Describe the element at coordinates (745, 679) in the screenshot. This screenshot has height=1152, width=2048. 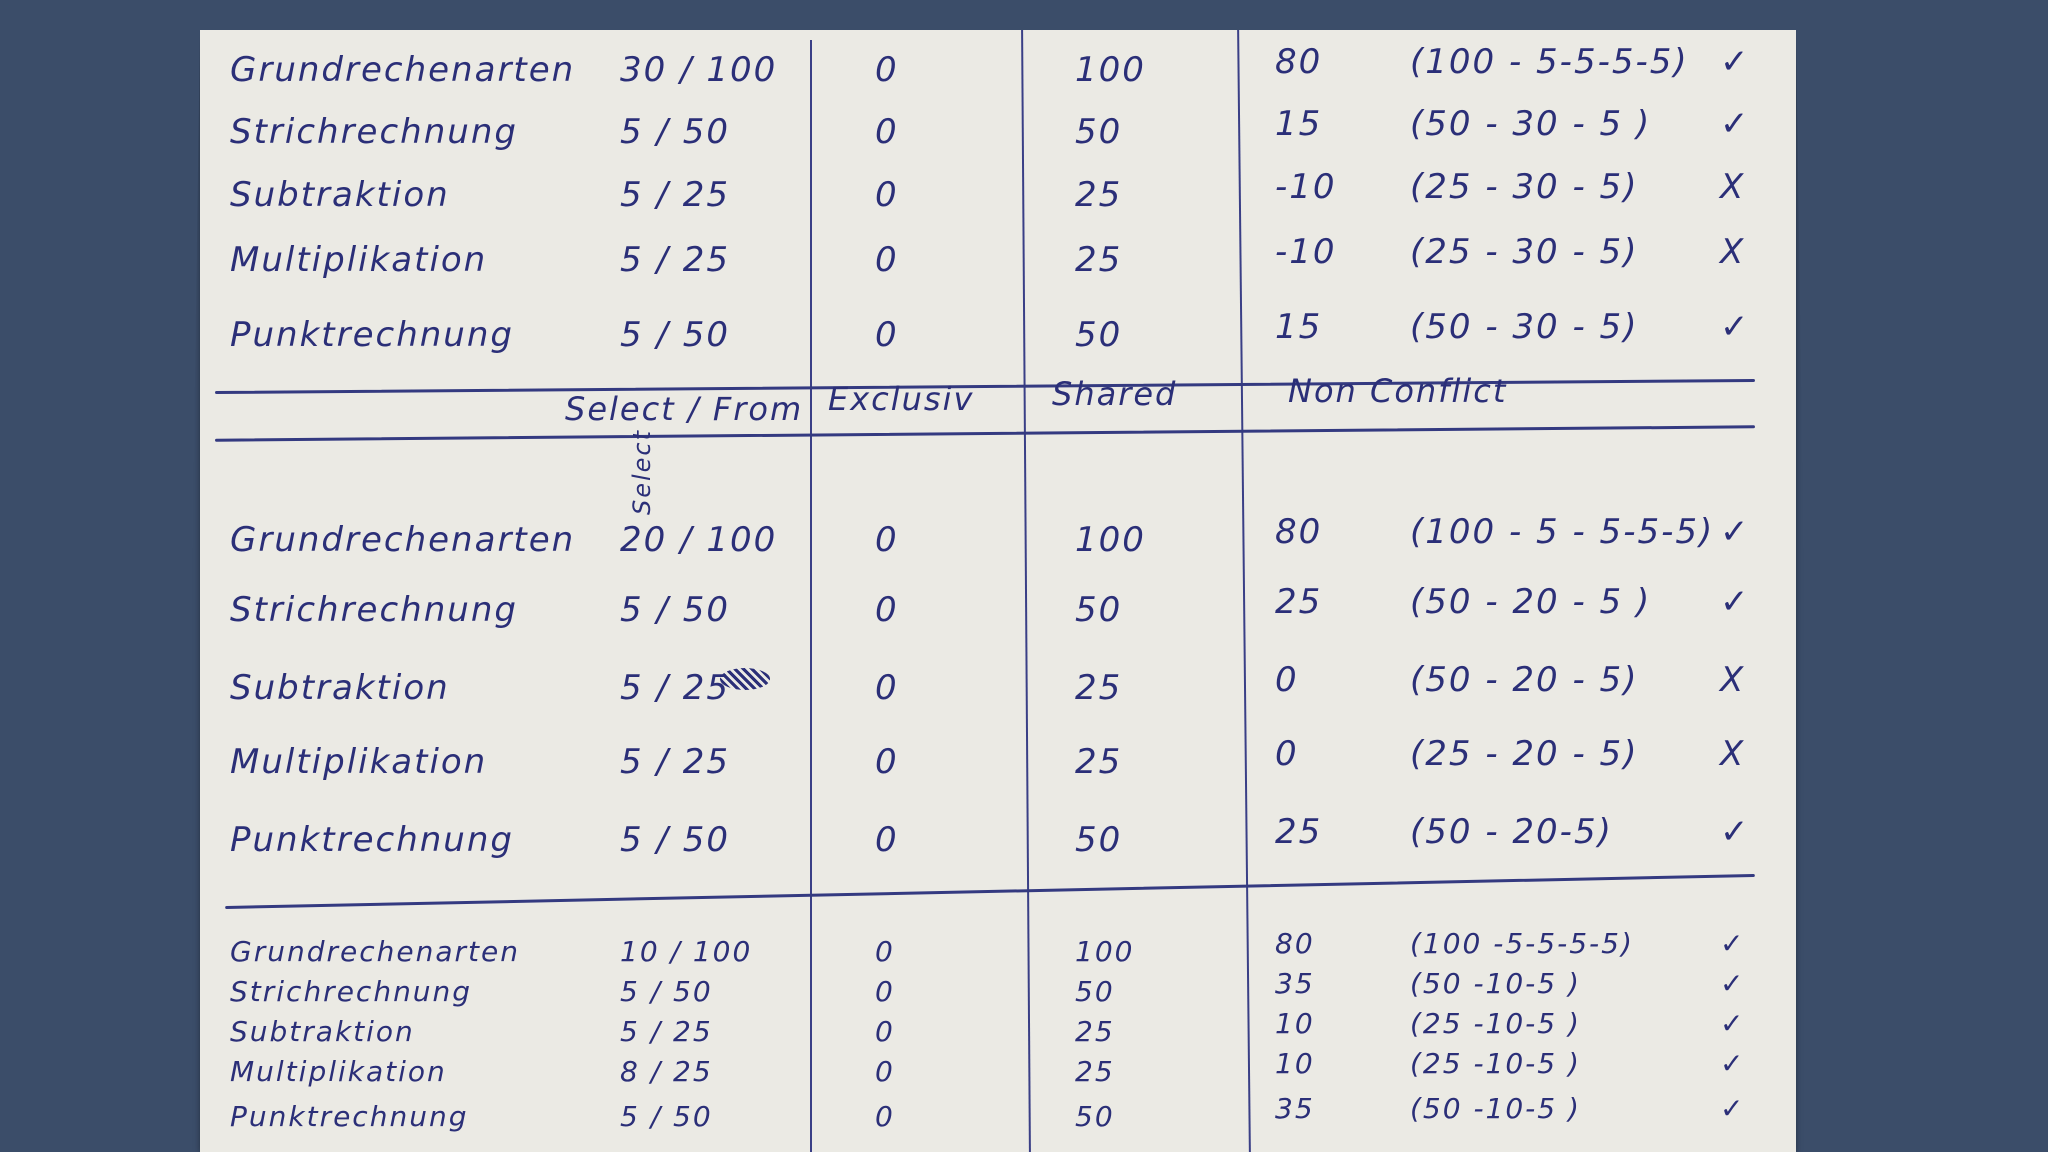
I see `scribble-mark` at that location.